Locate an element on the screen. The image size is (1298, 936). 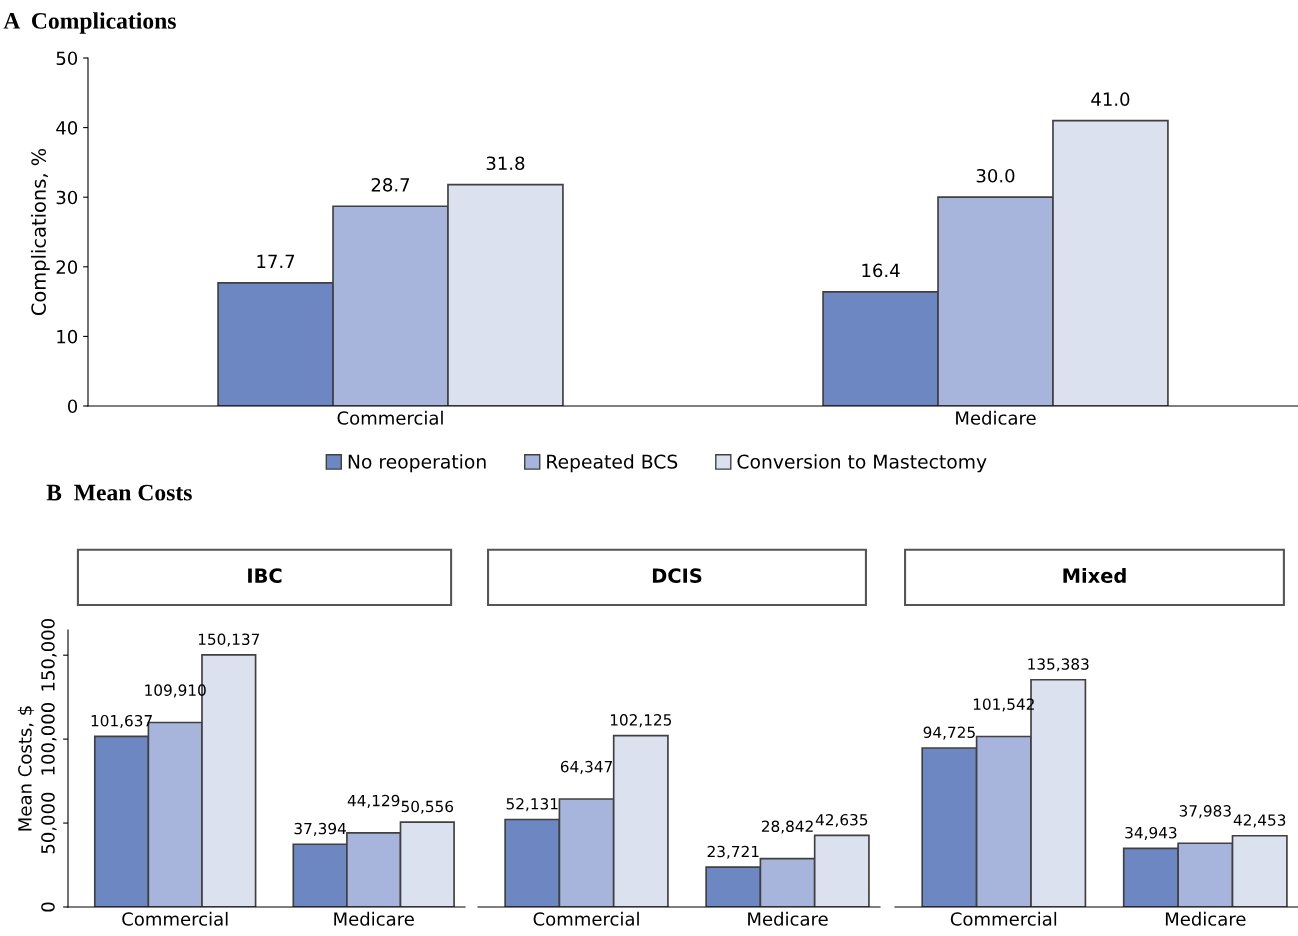
data-label: 42,635 is located at coordinates (841, 820).